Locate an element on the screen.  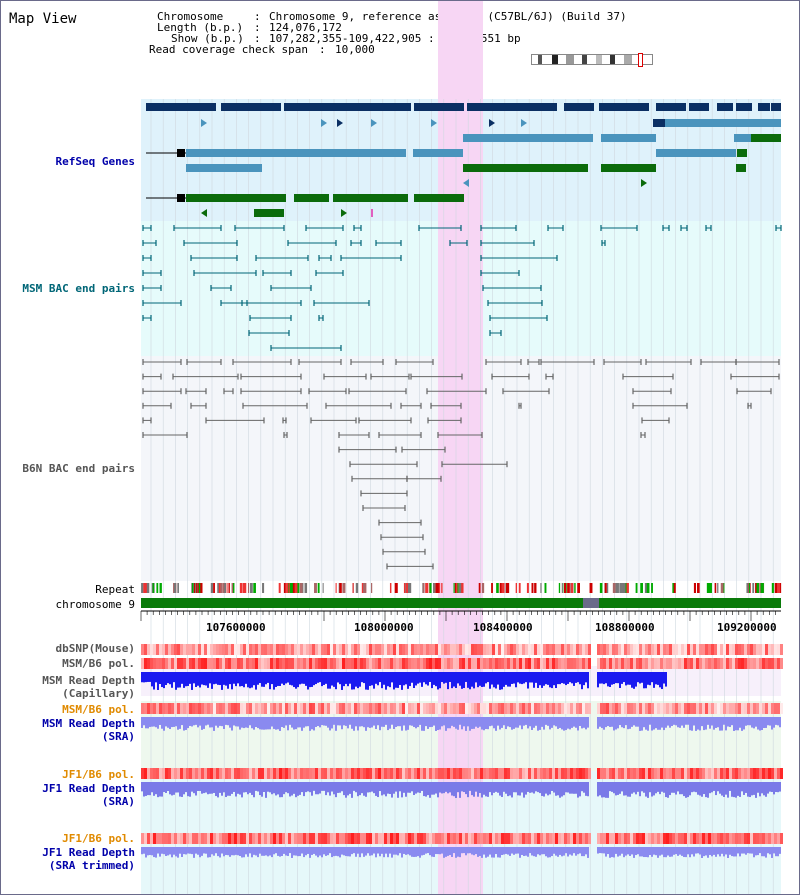
msm-depth-sra-label: MSM Read Depth is located at coordinates (88, 723).